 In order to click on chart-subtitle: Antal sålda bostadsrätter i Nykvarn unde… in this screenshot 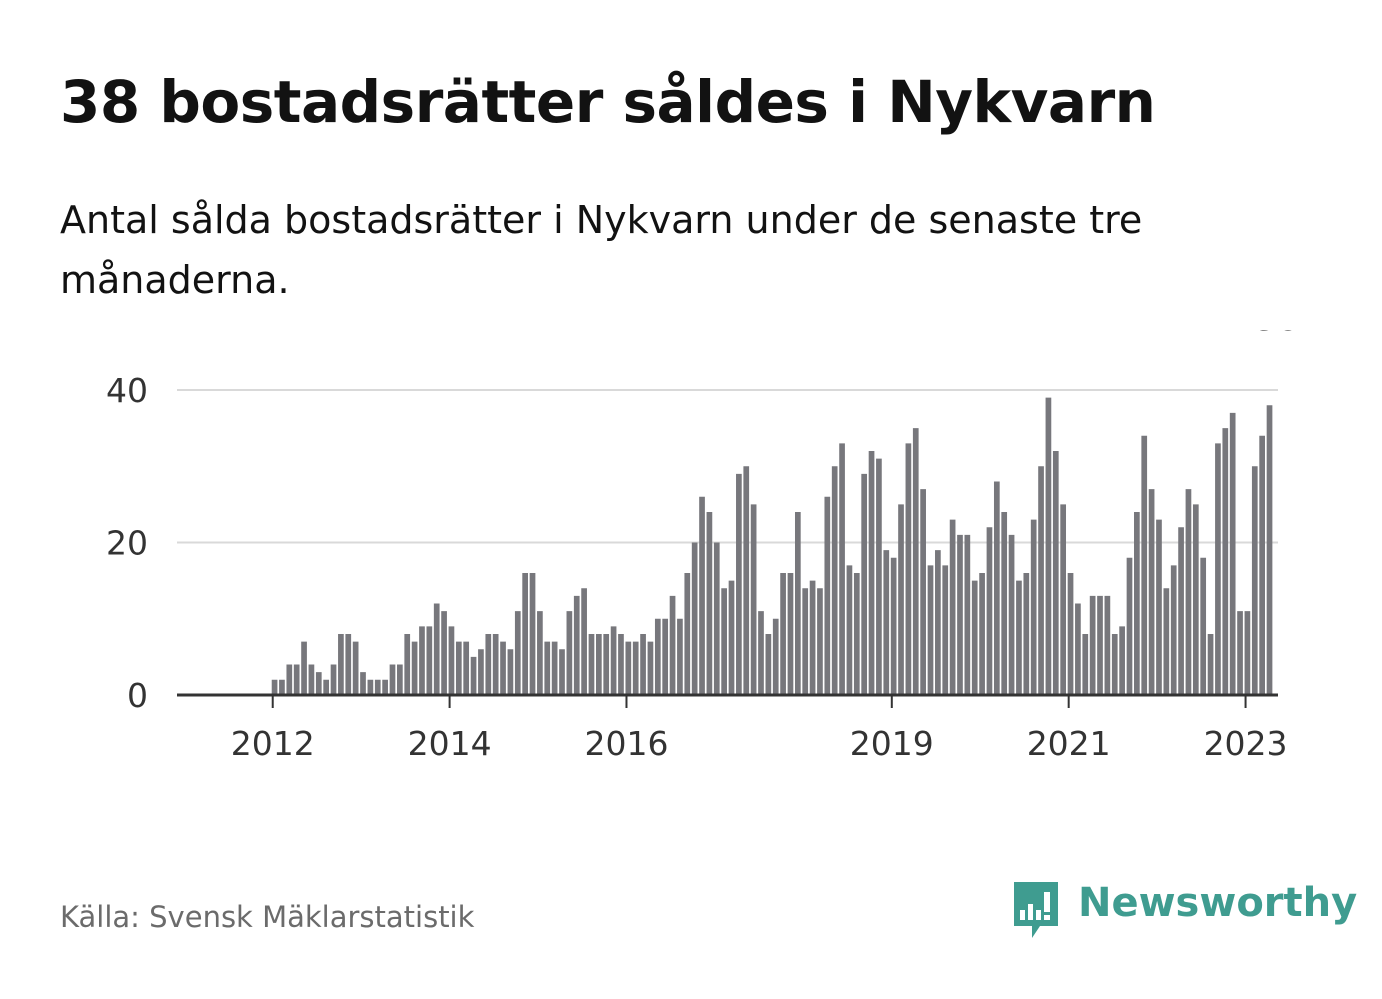, I will do `click(601, 250)`.